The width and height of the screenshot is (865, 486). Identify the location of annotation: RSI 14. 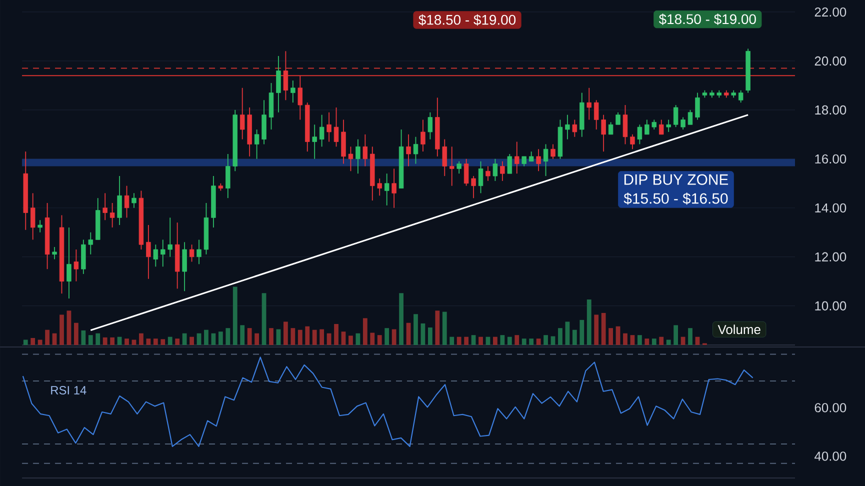
(68, 390).